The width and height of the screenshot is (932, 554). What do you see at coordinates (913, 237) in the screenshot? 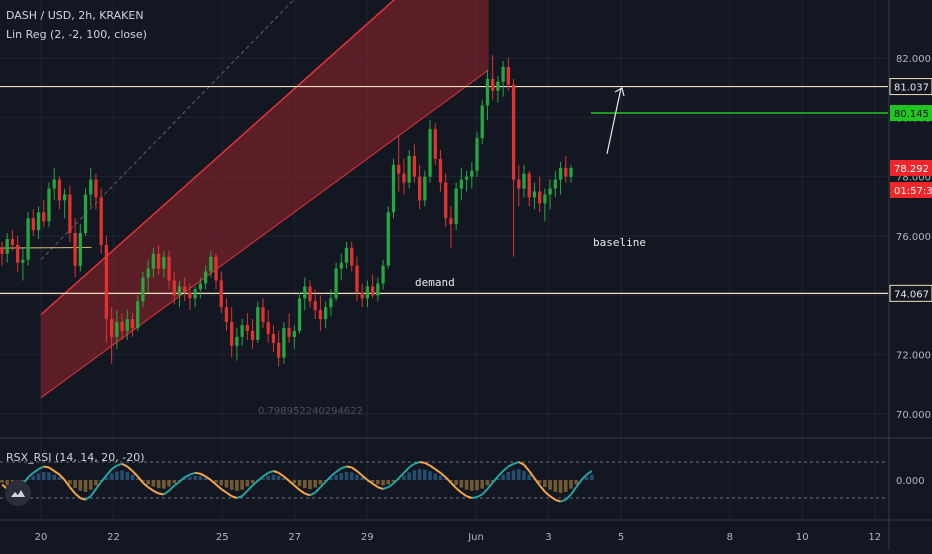
I see `price-tick-label: 76.000` at bounding box center [913, 237].